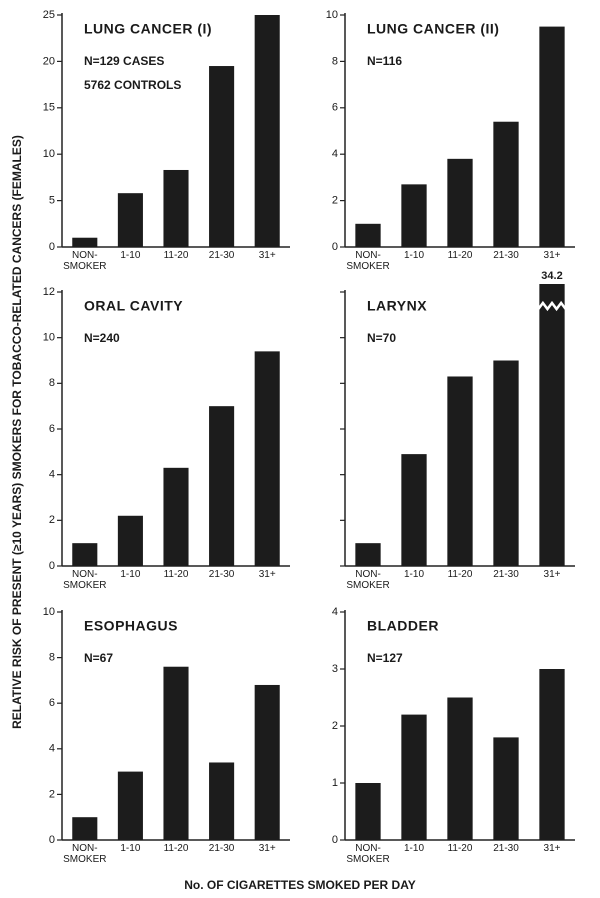 The image size is (600, 898). I want to click on panel-note: N=116, so click(384, 61).